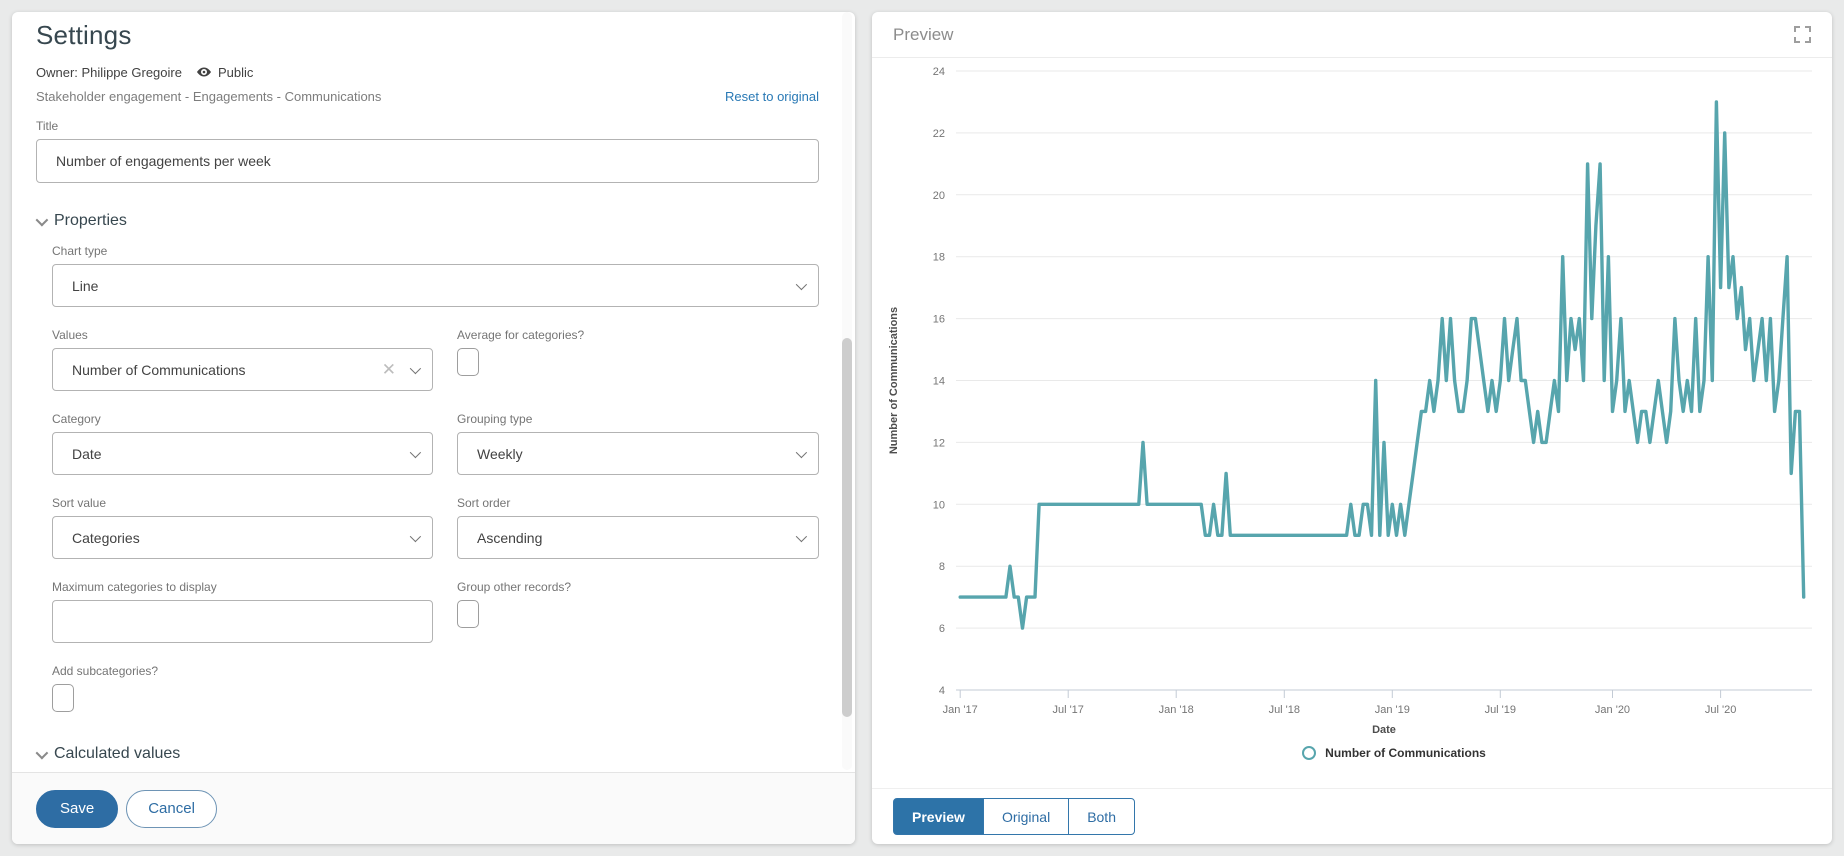  What do you see at coordinates (117, 753) in the screenshot?
I see `calculated-values-header-label: Calculated values` at bounding box center [117, 753].